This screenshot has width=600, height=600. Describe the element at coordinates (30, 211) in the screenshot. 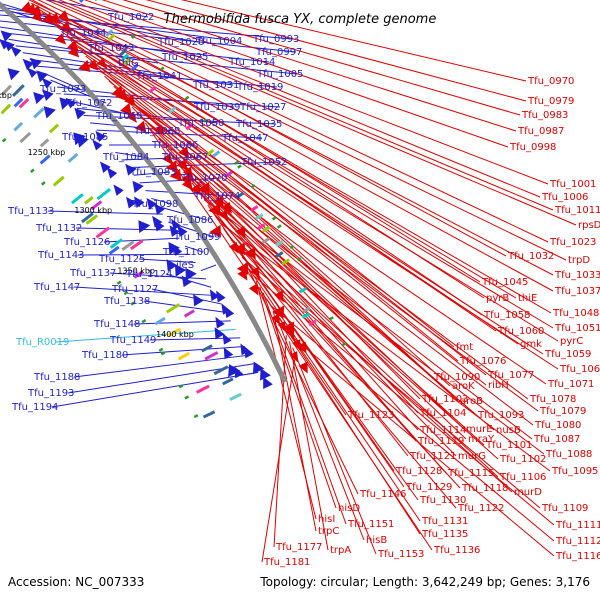

I see `gene-label-left: Tfu_1133` at that location.